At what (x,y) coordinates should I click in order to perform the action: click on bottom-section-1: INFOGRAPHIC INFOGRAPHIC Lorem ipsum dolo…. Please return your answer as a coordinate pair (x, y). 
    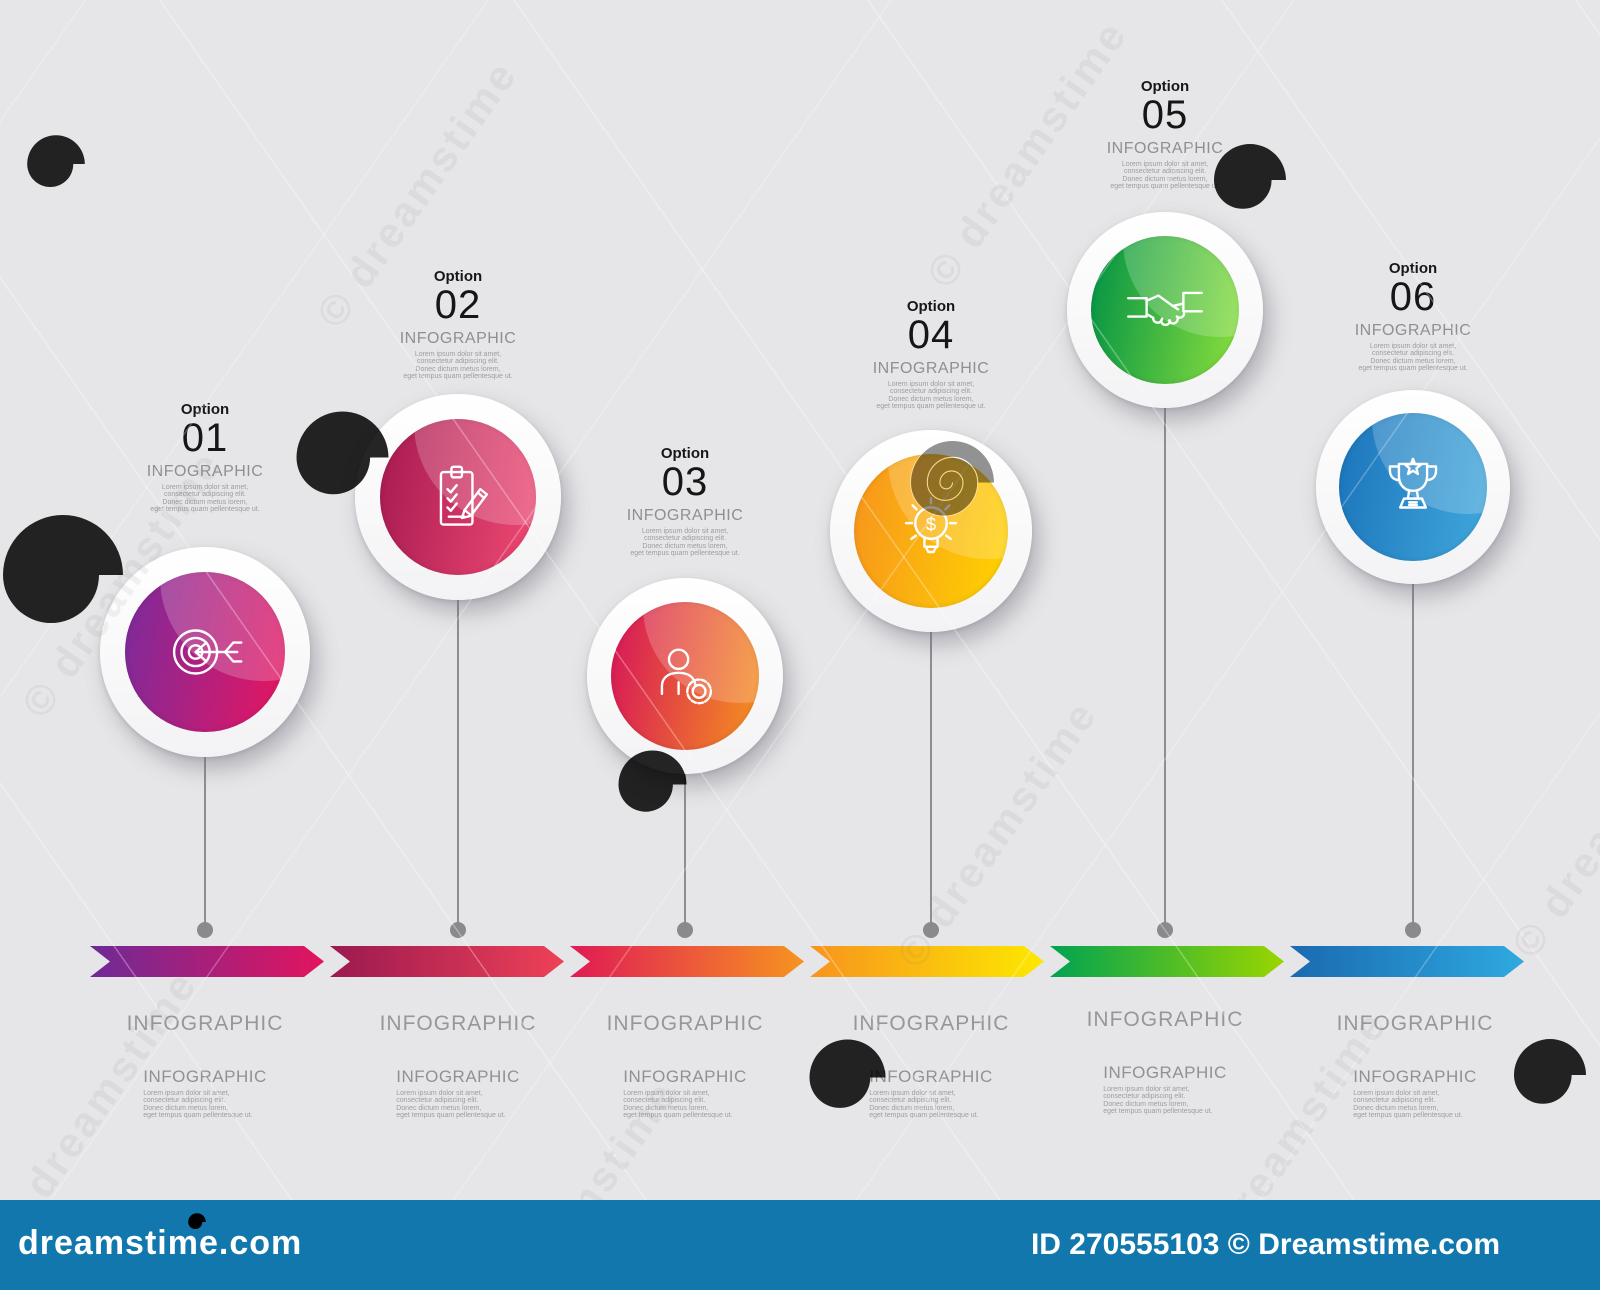
    Looking at the image, I should click on (205, 1067).